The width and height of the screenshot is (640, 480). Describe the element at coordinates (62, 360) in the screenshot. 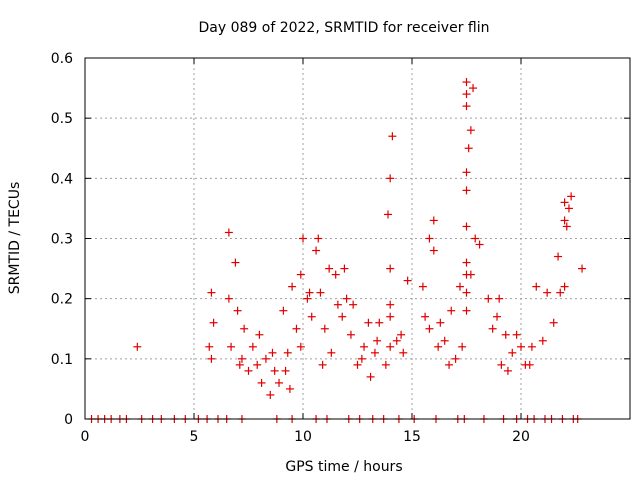

I see `y-tick-label: 0.1` at that location.